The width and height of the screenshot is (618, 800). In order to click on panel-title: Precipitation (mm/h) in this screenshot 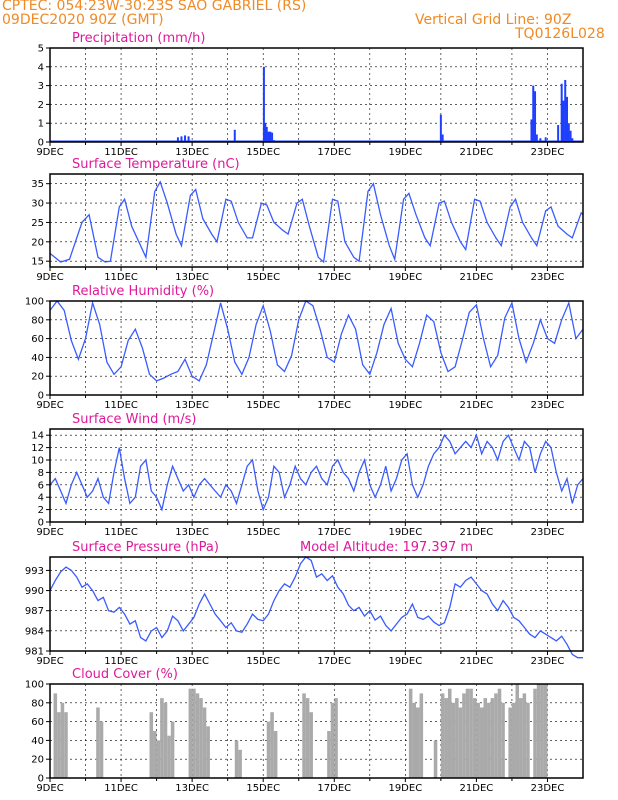, I will do `click(138, 38)`.